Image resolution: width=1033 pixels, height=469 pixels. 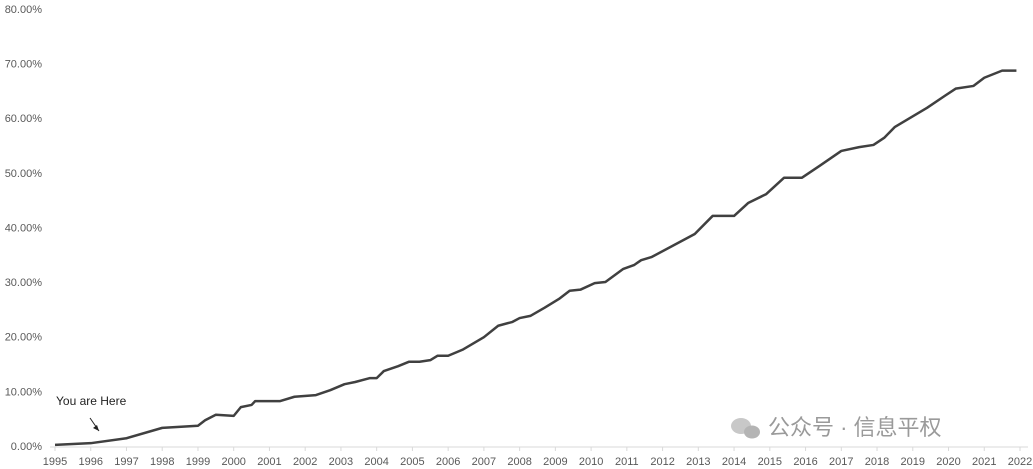 What do you see at coordinates (855, 427) in the screenshot?
I see `watermark: 公众号 · 信息平权` at bounding box center [855, 427].